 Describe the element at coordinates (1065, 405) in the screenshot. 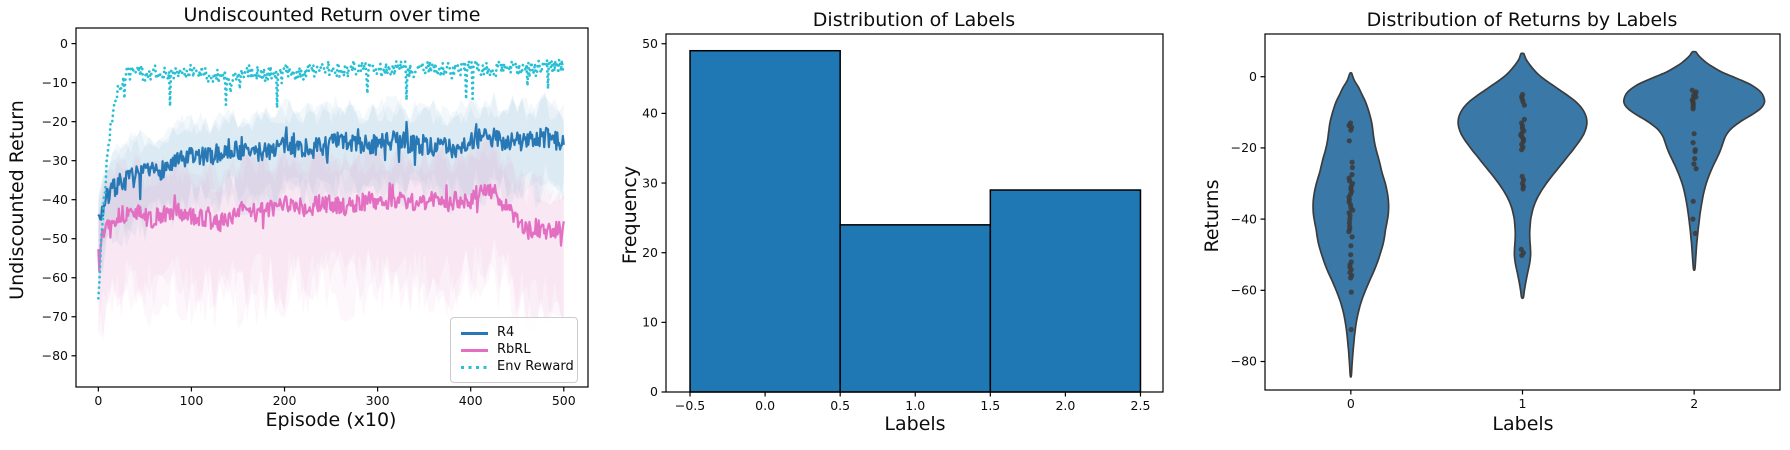

I see `x-tick-label: 2.0` at that location.